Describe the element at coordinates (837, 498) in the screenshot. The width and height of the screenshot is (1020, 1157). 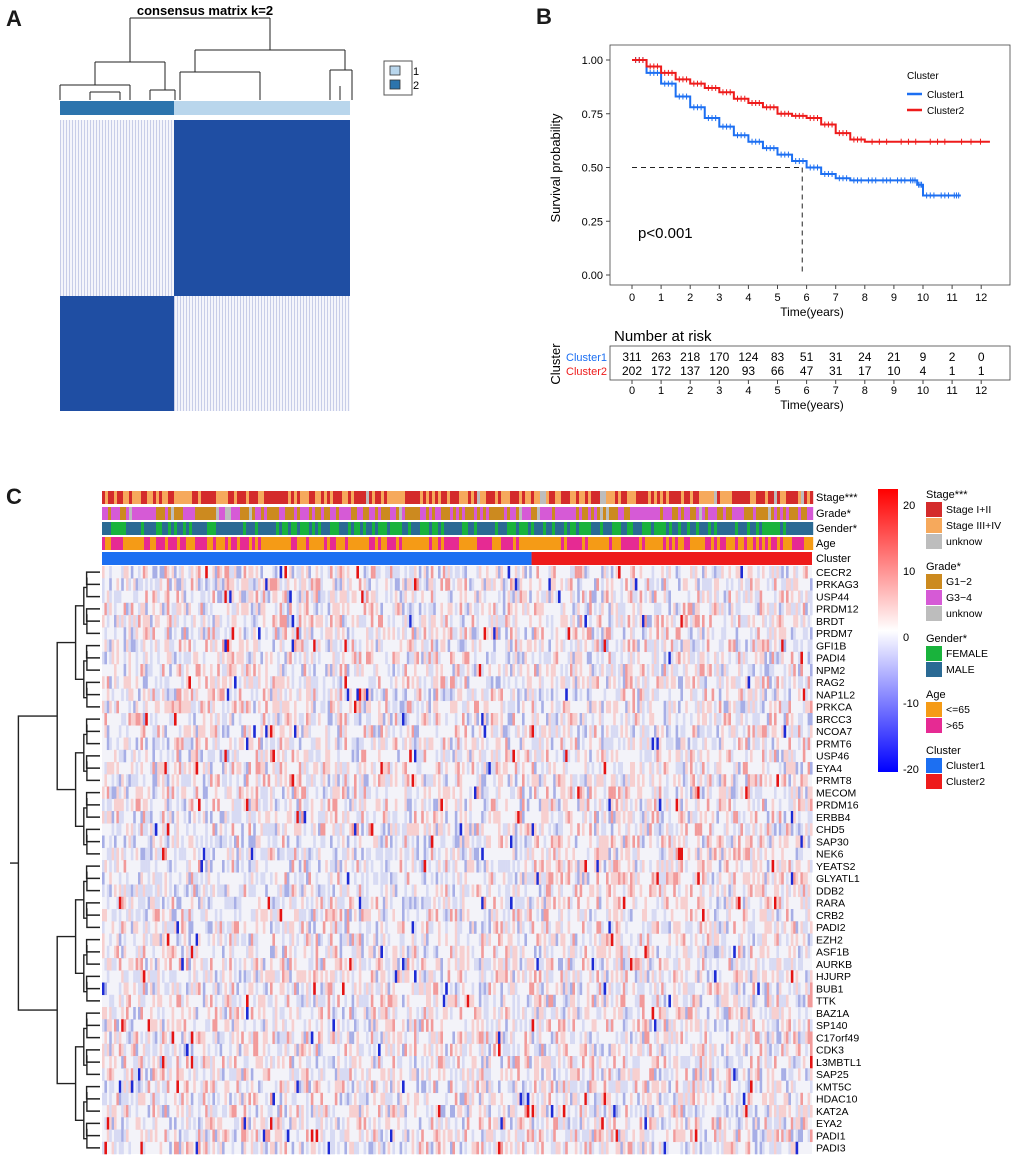
I see `annotation-track-label: Stage***` at that location.